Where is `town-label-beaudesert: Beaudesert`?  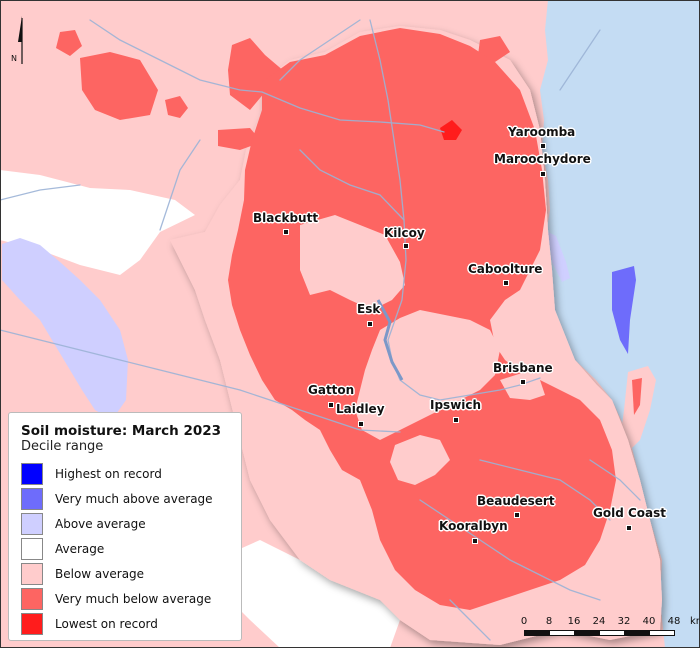 town-label-beaudesert: Beaudesert is located at coordinates (516, 501).